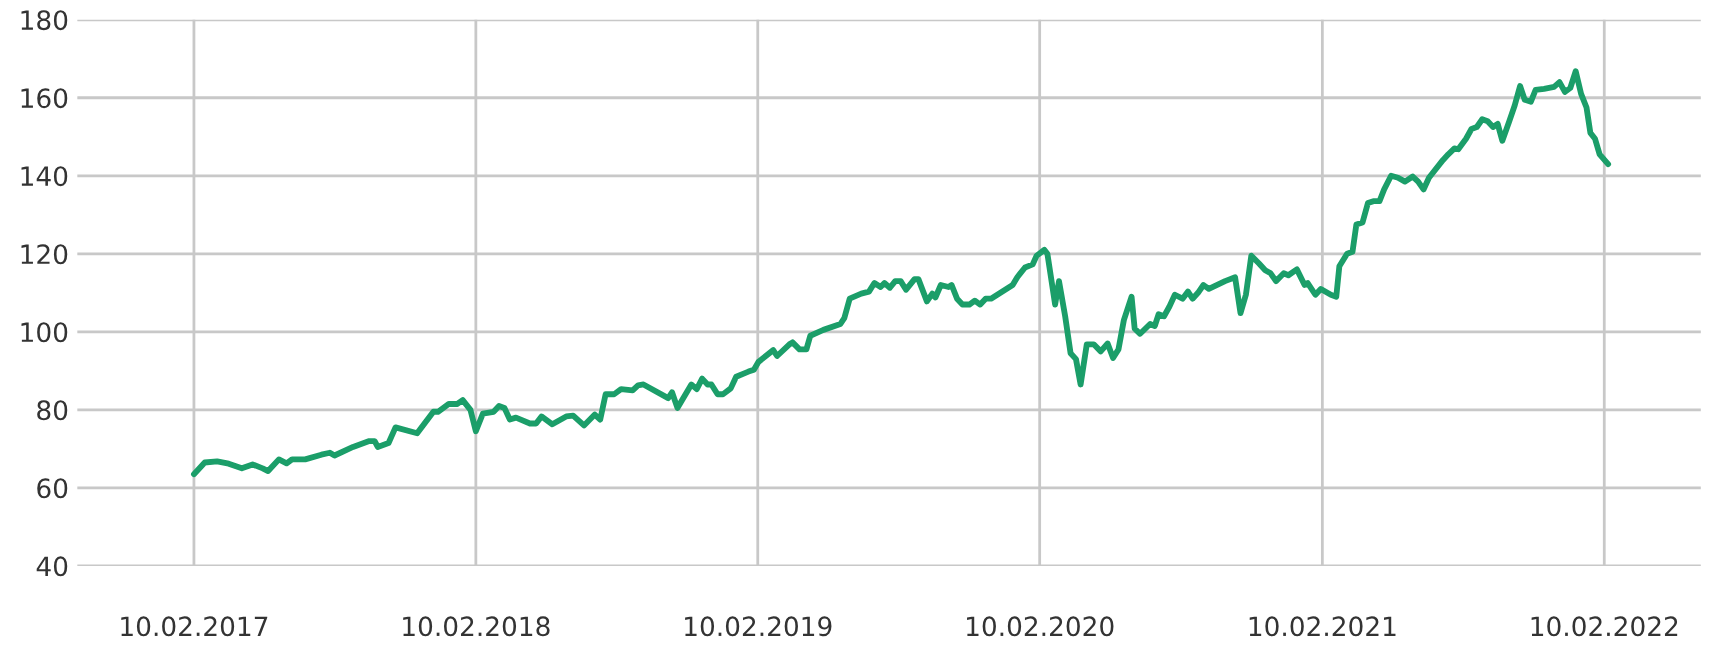 The image size is (1718, 658). Describe the element at coordinates (194, 626) in the screenshot. I see `x-tick-label: 10.02.2017` at that location.